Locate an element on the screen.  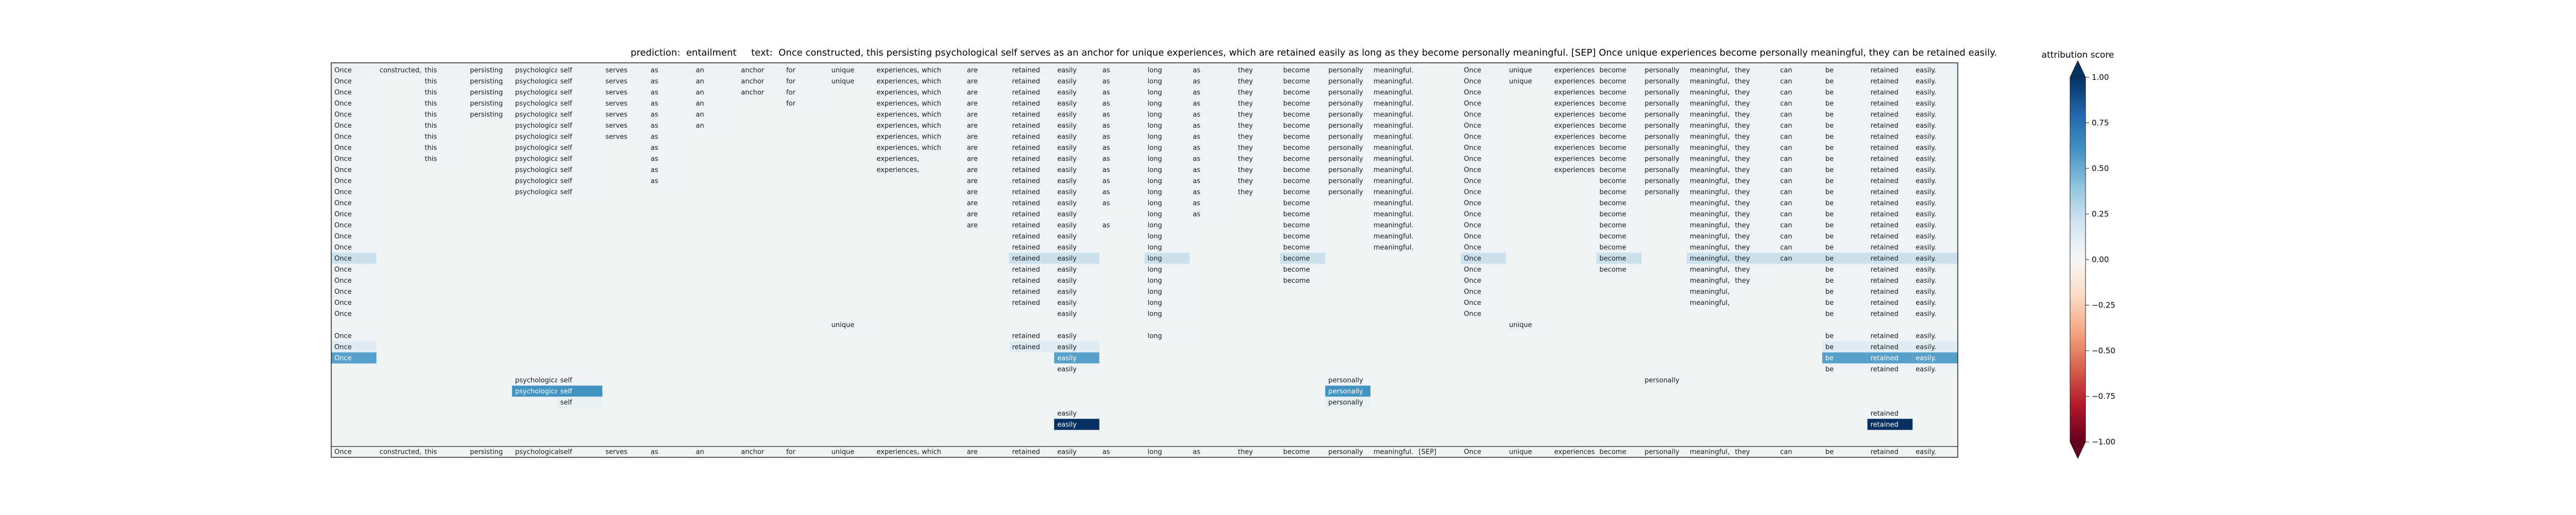
cell-token-label: which is located at coordinates (932, 126).